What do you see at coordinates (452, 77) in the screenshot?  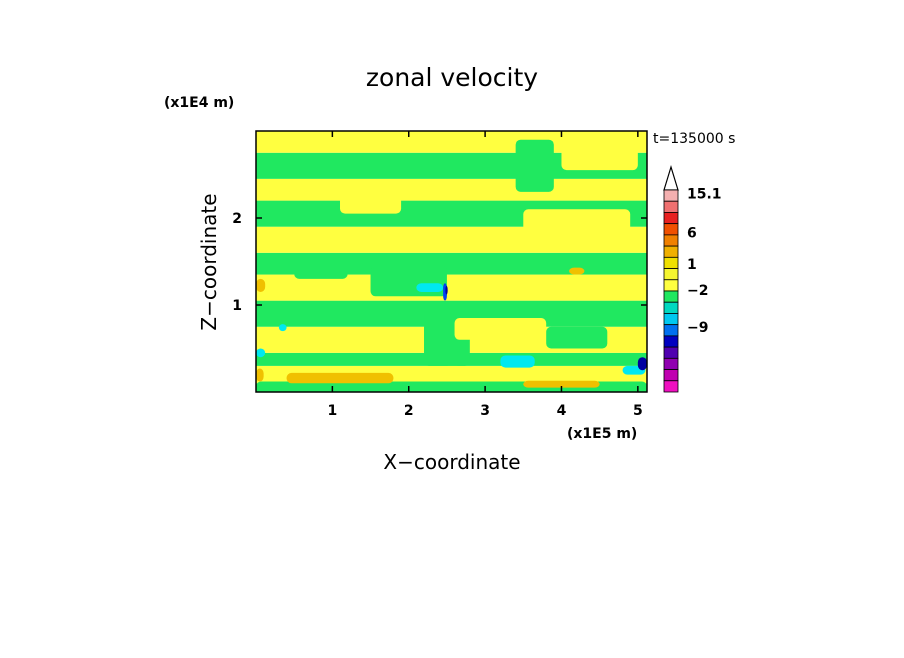 I see `chart-title: zonal velocity` at bounding box center [452, 77].